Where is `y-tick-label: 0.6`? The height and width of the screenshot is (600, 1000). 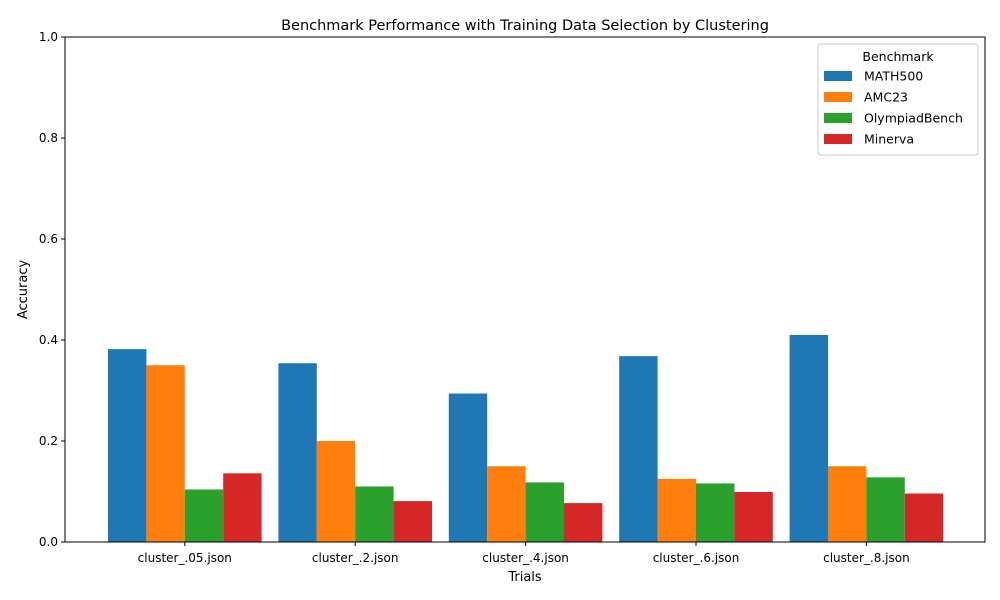
y-tick-label: 0.6 is located at coordinates (48, 239).